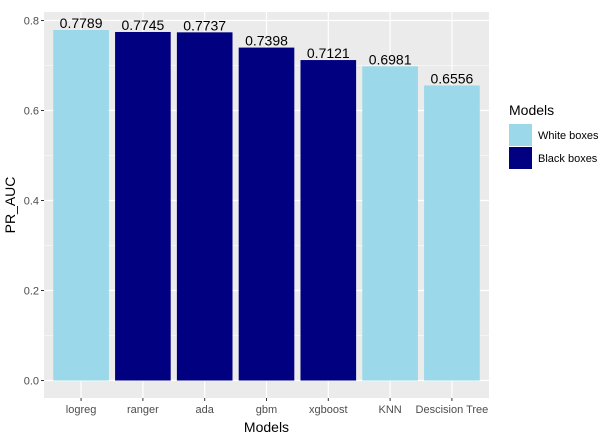 The height and width of the screenshot is (437, 616). I want to click on data-label: 0.6981, so click(390, 59).